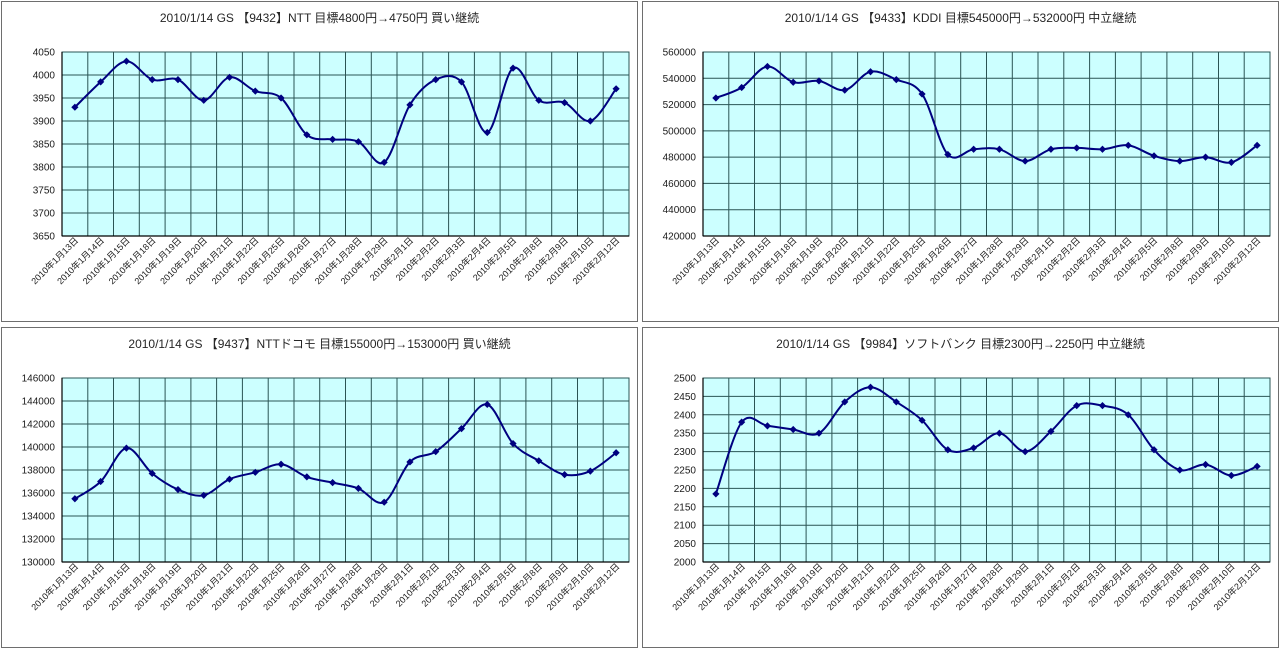 This screenshot has height=650, width=1280. What do you see at coordinates (680, 210) in the screenshot?
I see `svg-text: 440000` at bounding box center [680, 210].